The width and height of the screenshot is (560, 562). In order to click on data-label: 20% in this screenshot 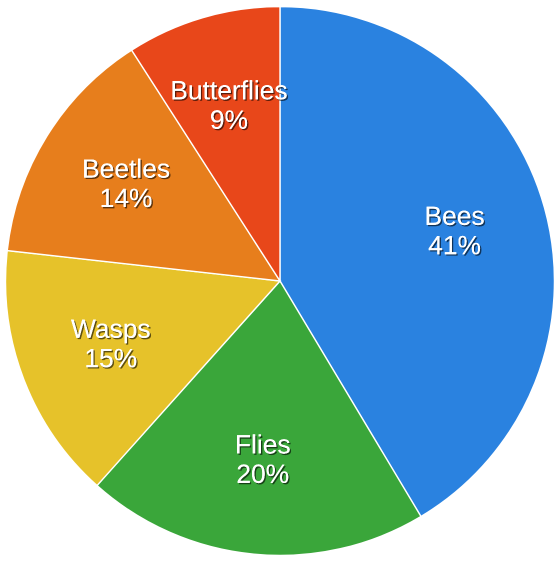, I will do `click(264, 474)`.